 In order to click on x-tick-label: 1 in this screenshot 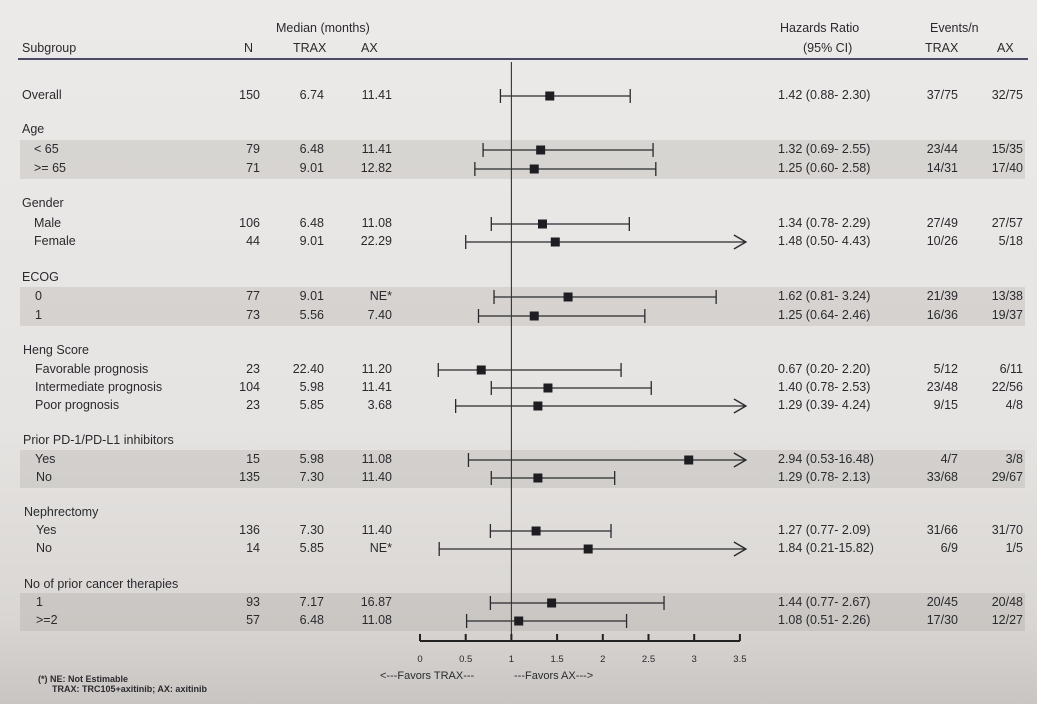, I will do `click(511, 659)`.